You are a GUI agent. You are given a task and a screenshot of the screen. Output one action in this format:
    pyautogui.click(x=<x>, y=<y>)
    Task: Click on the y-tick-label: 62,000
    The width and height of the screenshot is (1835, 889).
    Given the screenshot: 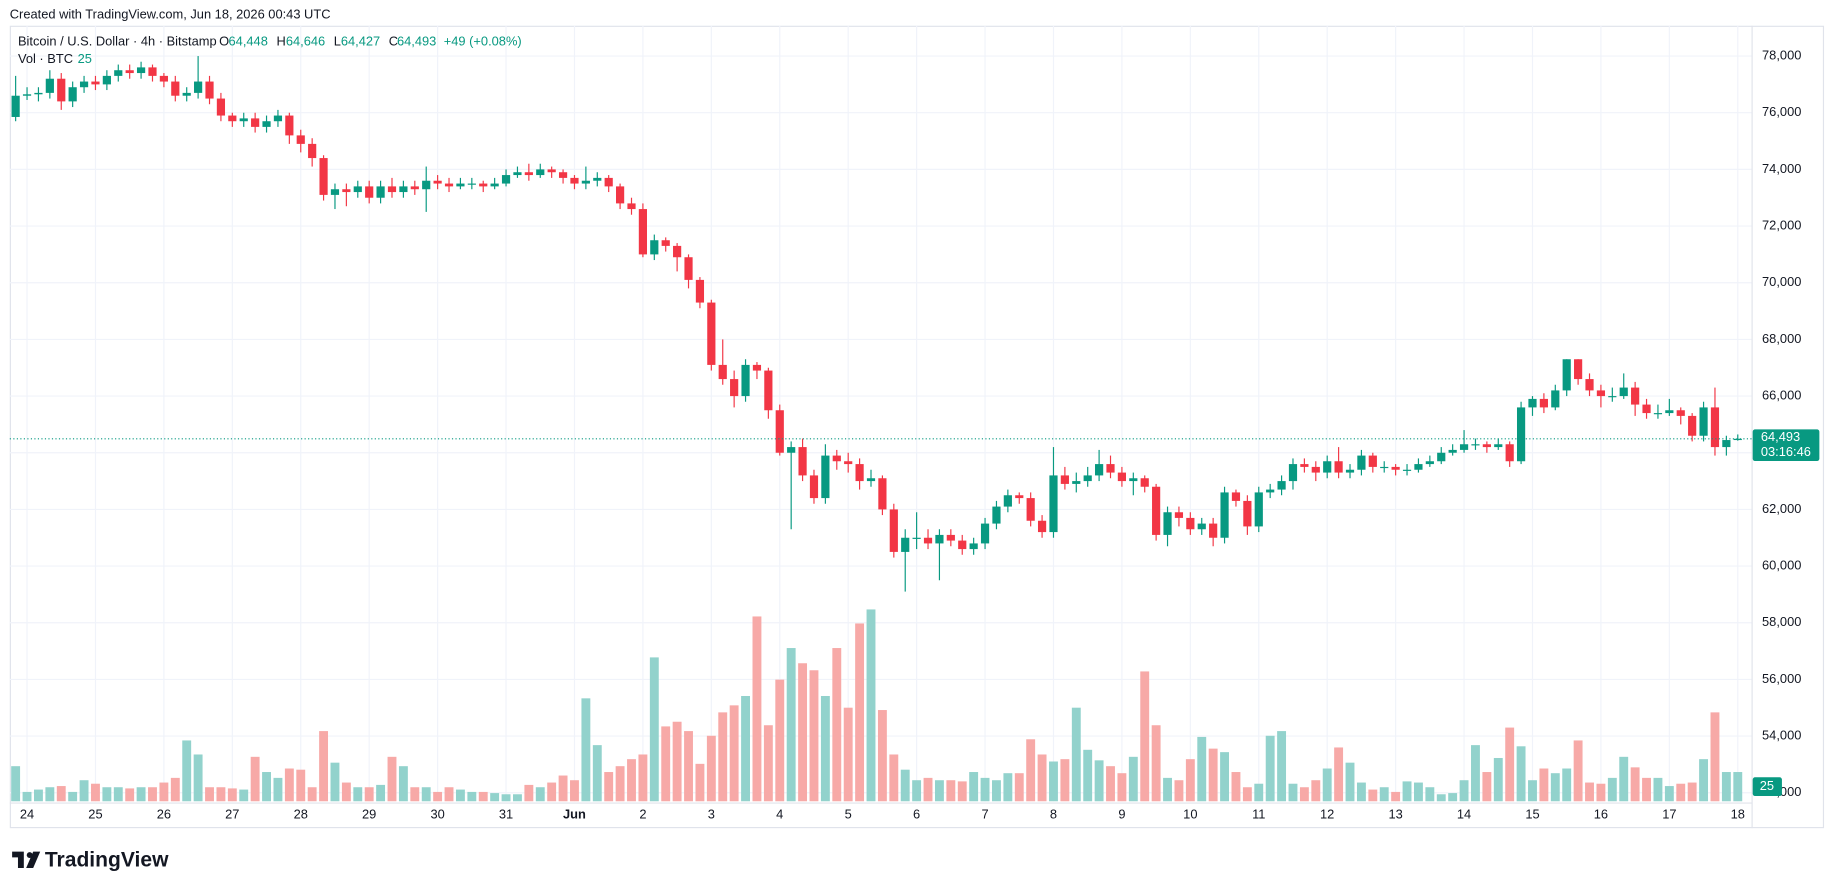 What is the action you would take?
    pyautogui.click(x=1781, y=508)
    